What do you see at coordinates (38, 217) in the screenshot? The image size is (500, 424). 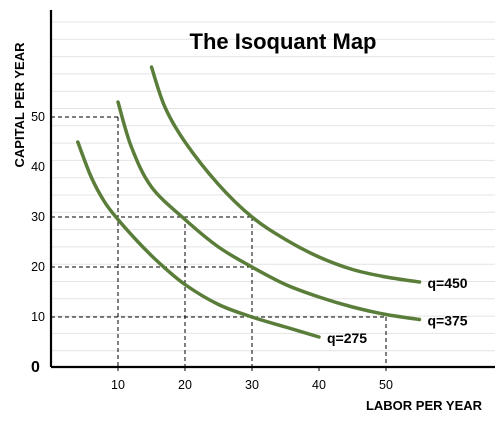 I see `y-tick-label: 30` at bounding box center [38, 217].